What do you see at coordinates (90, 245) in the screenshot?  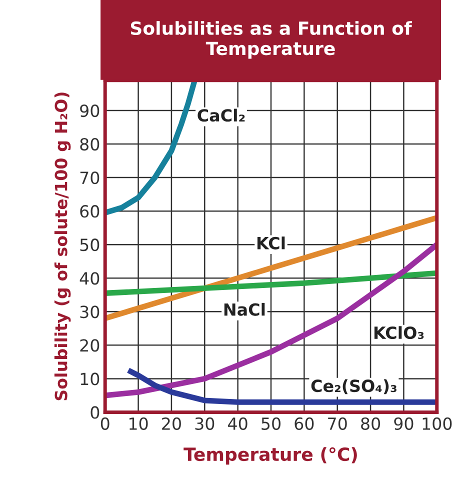 I see `y-tick-label: 50` at bounding box center [90, 245].